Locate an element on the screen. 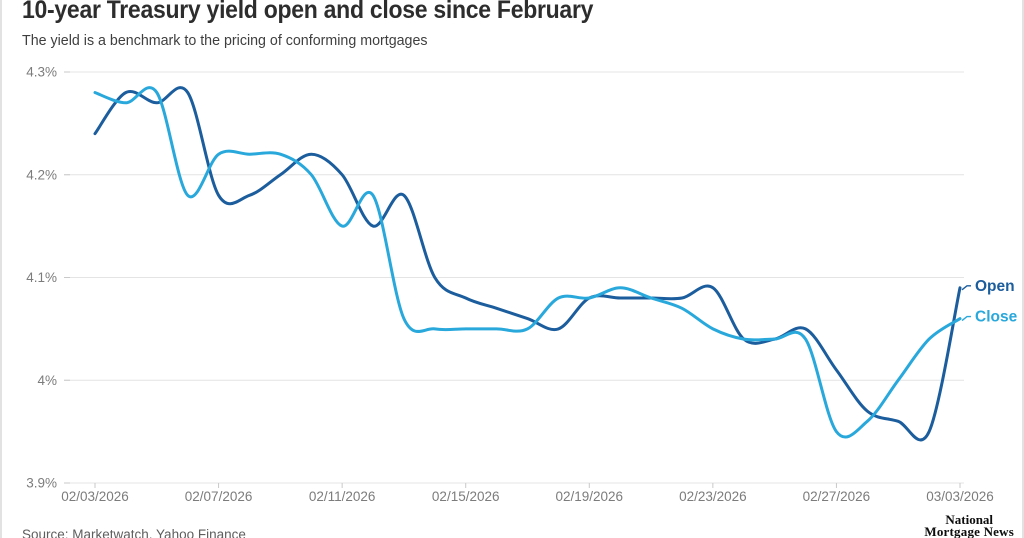 The width and height of the screenshot is (1024, 538). x-axis-label: 03/03/2026 is located at coordinates (960, 496).